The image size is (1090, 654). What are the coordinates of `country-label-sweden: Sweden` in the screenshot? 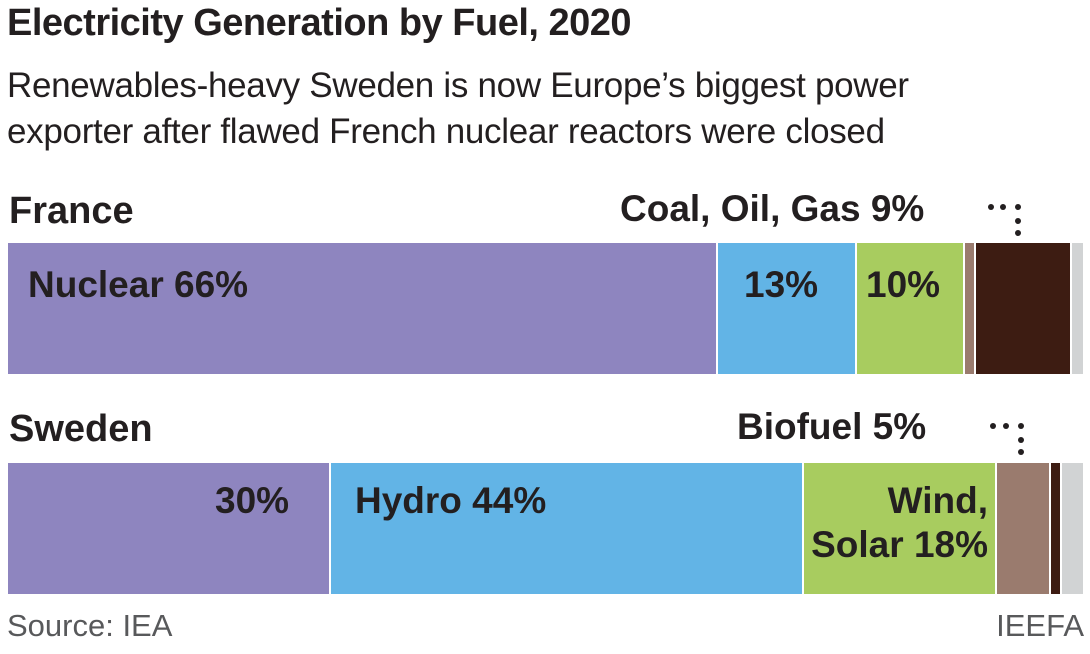 It's located at (81, 429).